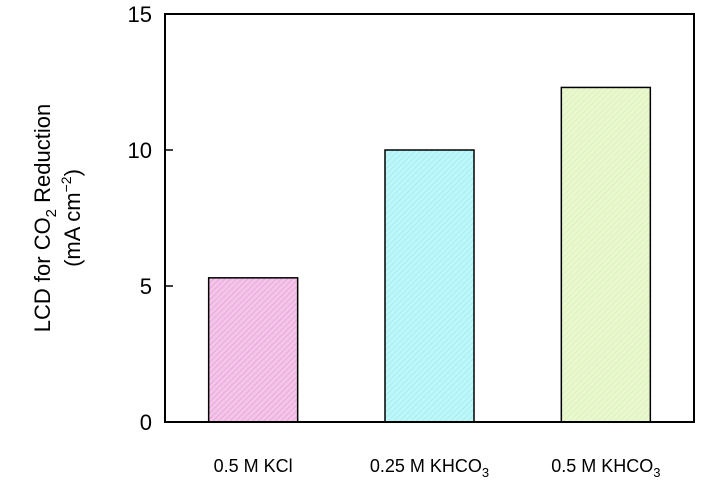 Image resolution: width=709 pixels, height=486 pixels. Describe the element at coordinates (146, 422) in the screenshot. I see `y-tick-label-0: 0` at that location.